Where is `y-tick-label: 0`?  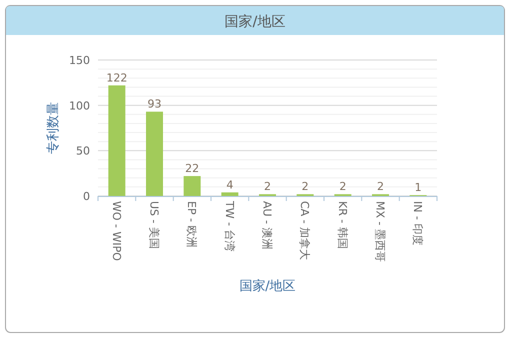
y-tick-label: 0 is located at coordinates (86, 196).